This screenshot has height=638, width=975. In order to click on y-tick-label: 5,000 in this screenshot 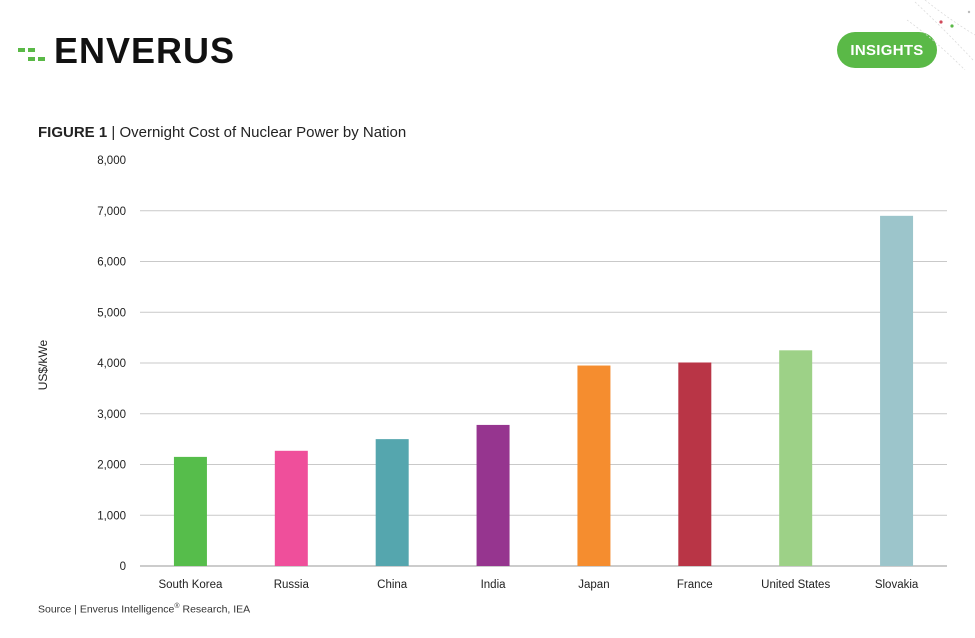, I will do `click(111, 313)`.